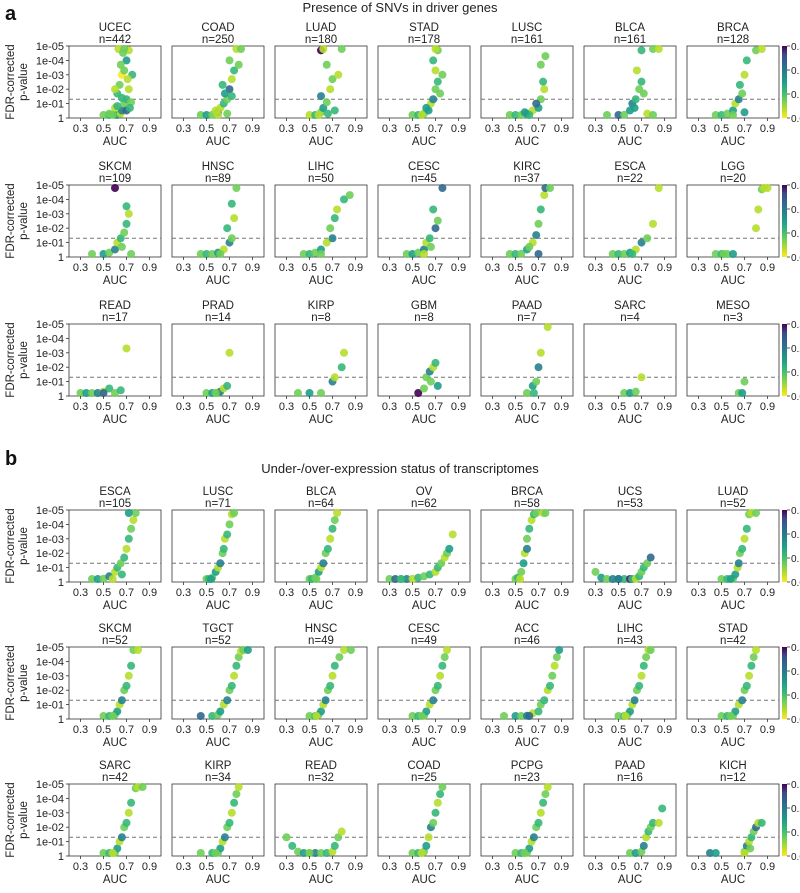 The width and height of the screenshot is (800, 893). I want to click on subplot-count: n=105, so click(115, 504).